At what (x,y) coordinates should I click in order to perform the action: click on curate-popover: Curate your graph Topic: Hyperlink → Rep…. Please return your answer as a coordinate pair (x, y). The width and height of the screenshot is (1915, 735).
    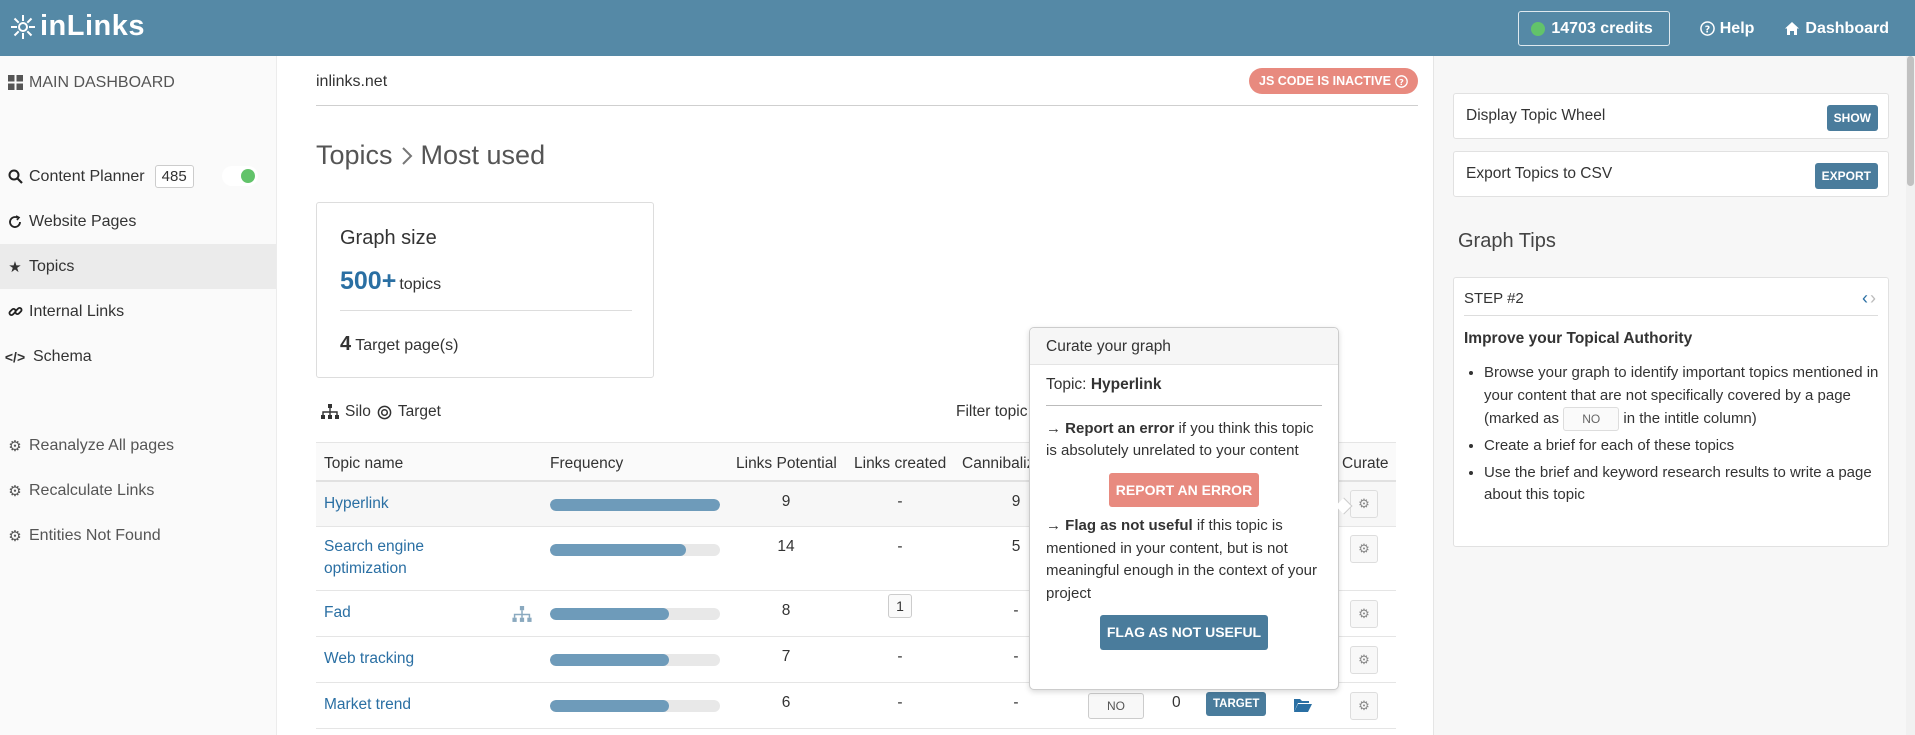
    Looking at the image, I should click on (1184, 508).